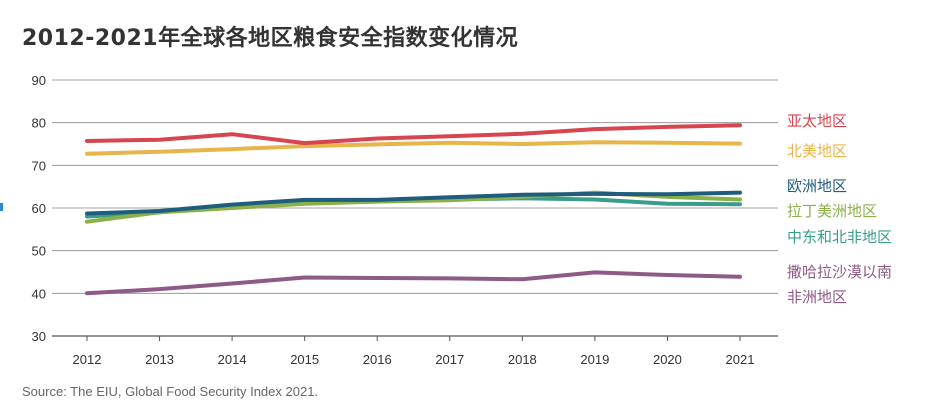  What do you see at coordinates (1, 207) in the screenshot?
I see `side-marker` at bounding box center [1, 207].